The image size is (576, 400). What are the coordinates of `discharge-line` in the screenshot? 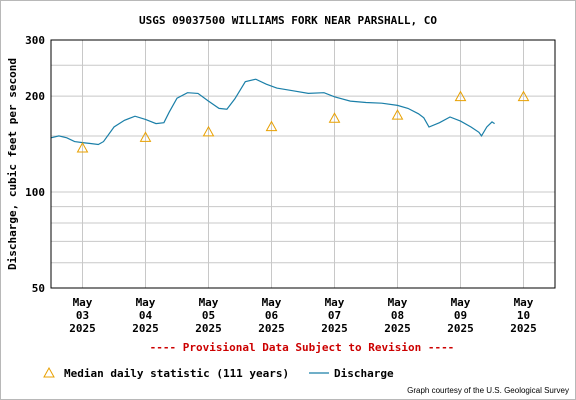 It's located at (272, 112).